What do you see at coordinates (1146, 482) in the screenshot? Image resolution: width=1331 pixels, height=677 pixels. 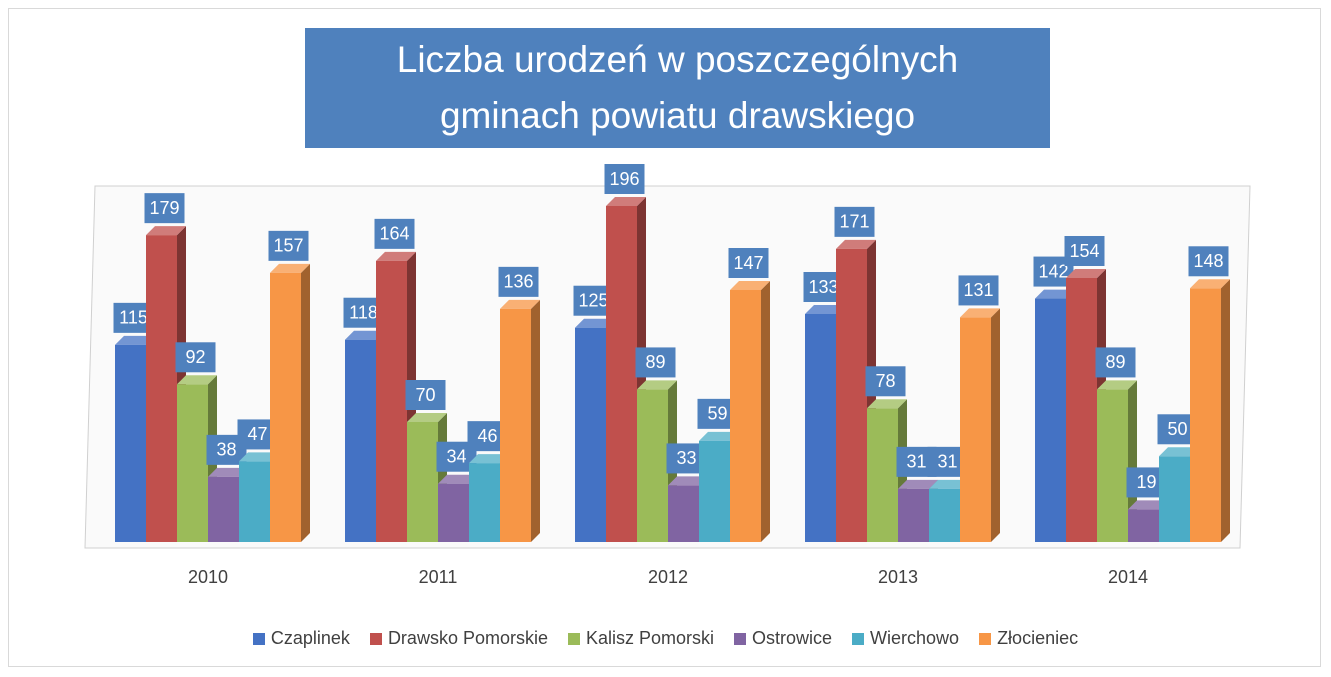 I see `data-label: 19` at bounding box center [1146, 482].